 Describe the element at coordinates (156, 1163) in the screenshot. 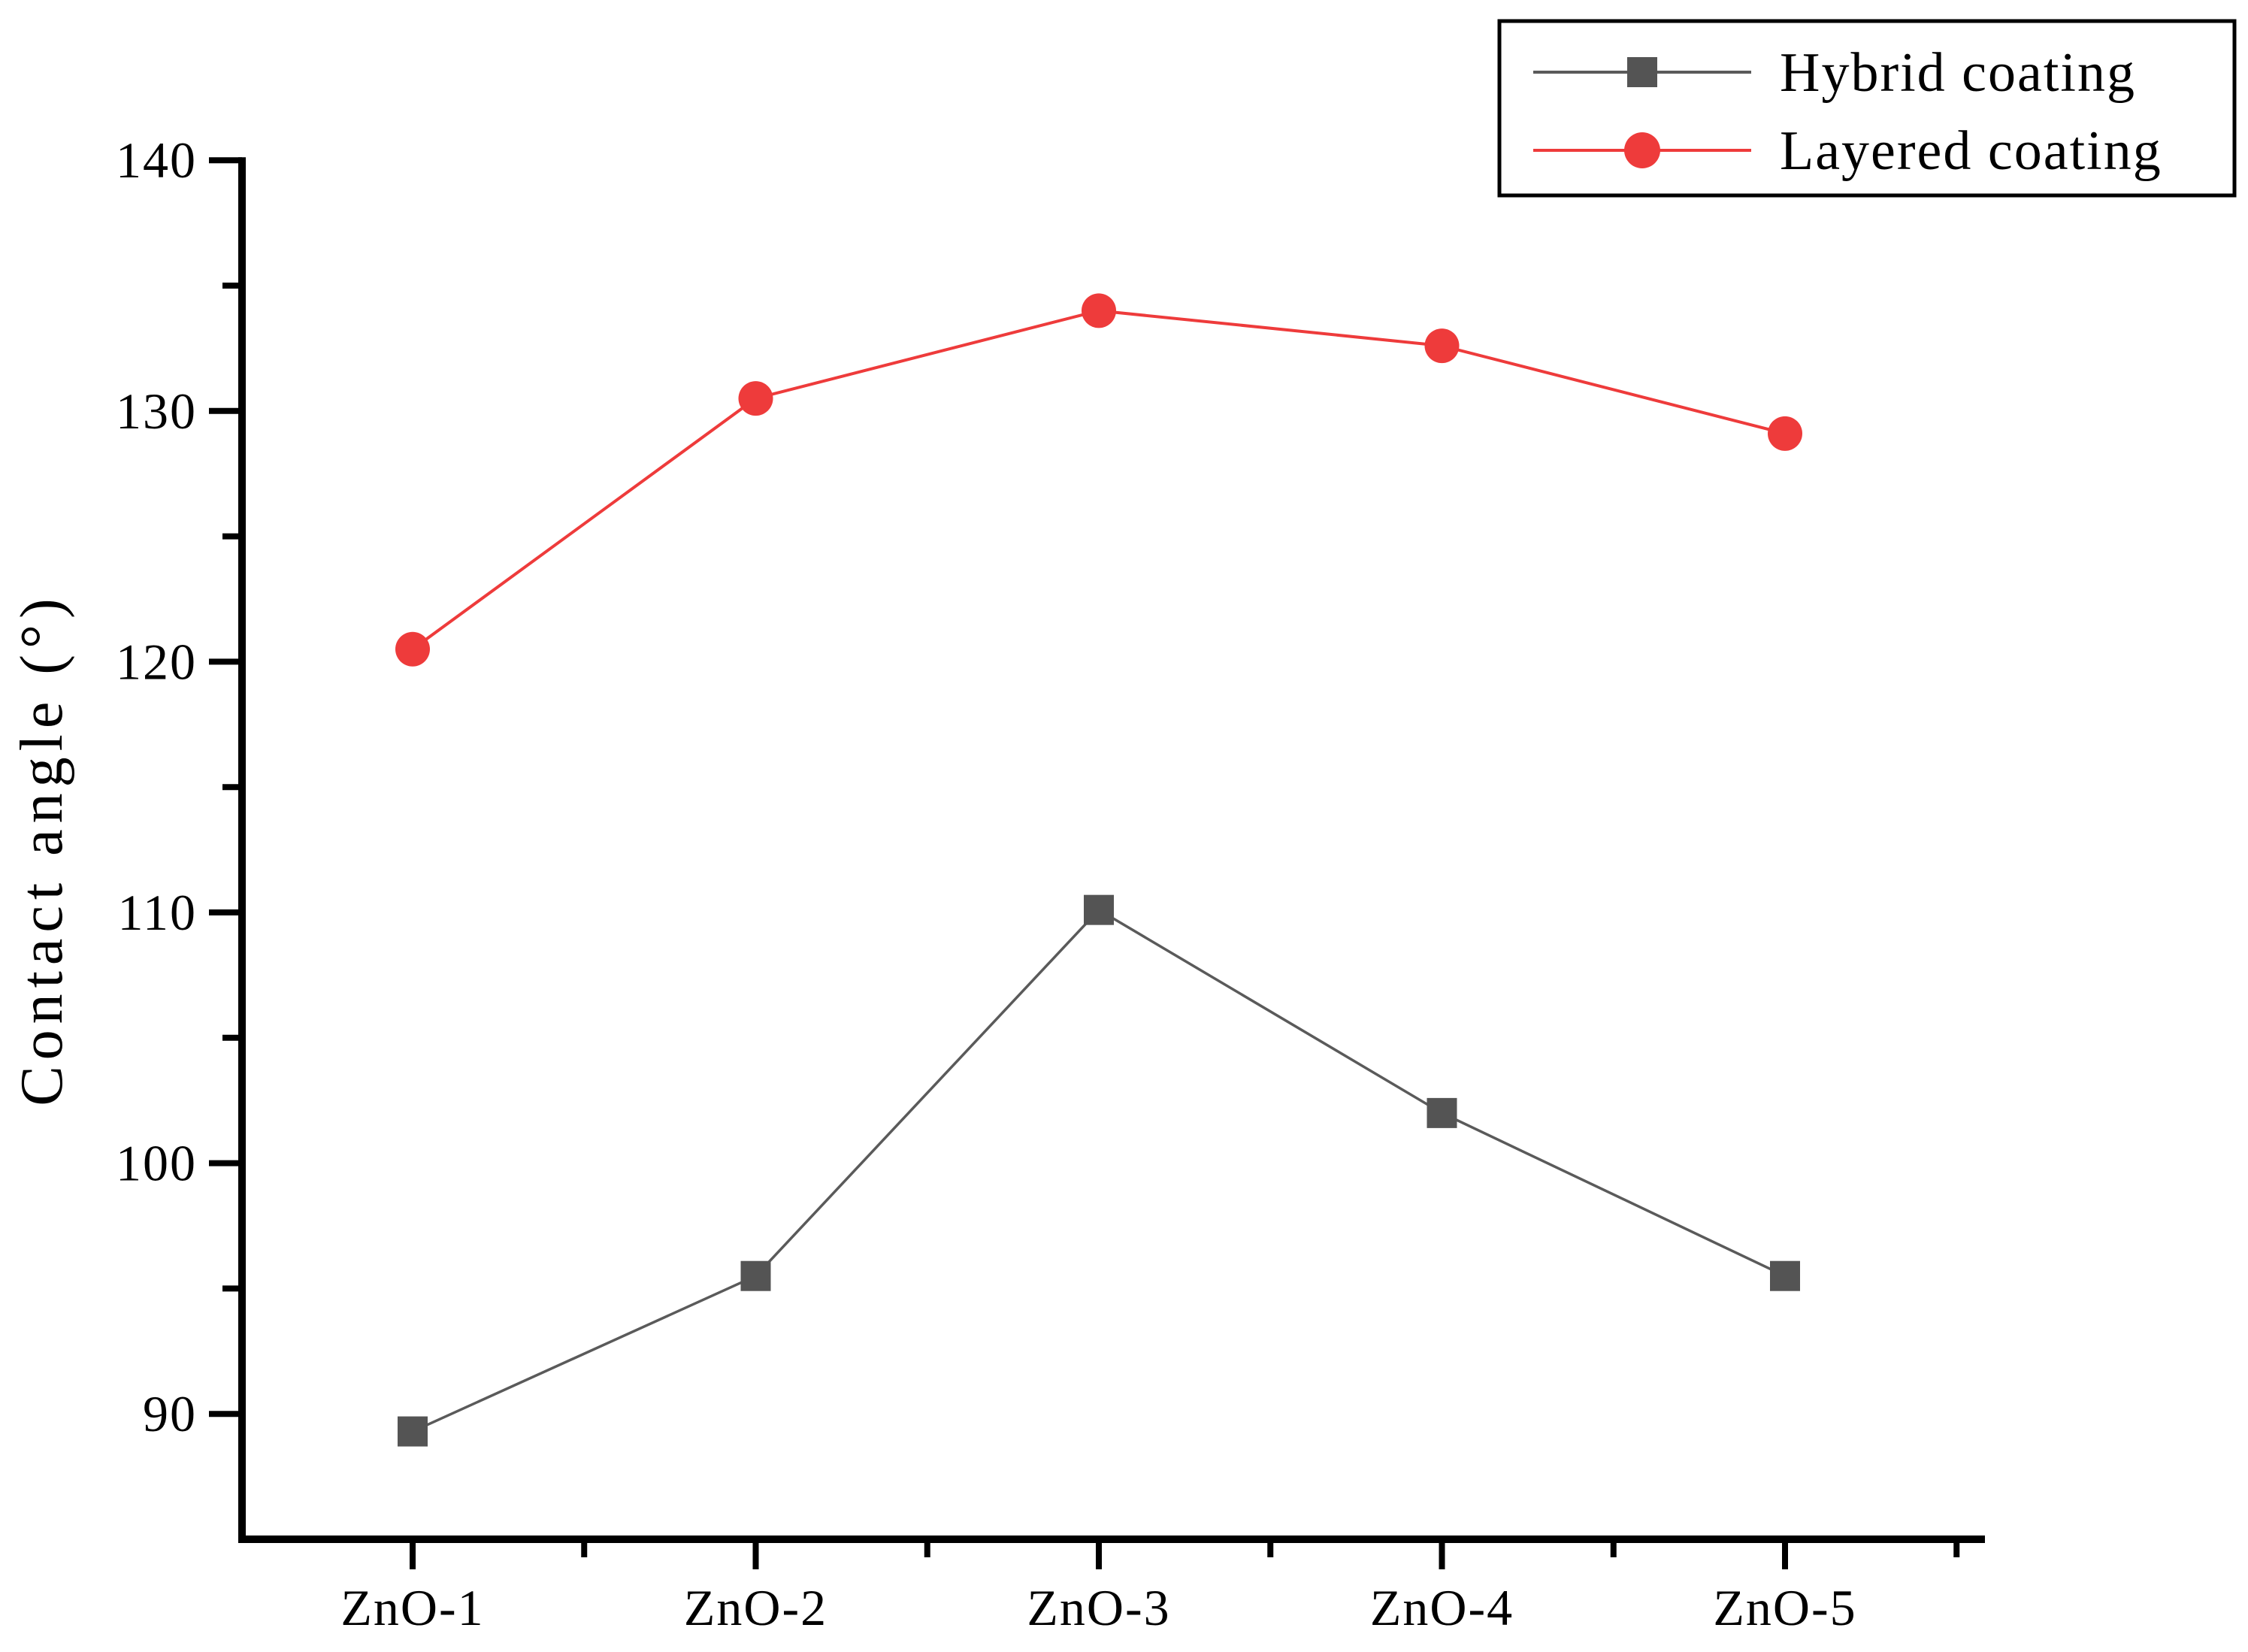

I see `y-tick-label: 100` at that location.